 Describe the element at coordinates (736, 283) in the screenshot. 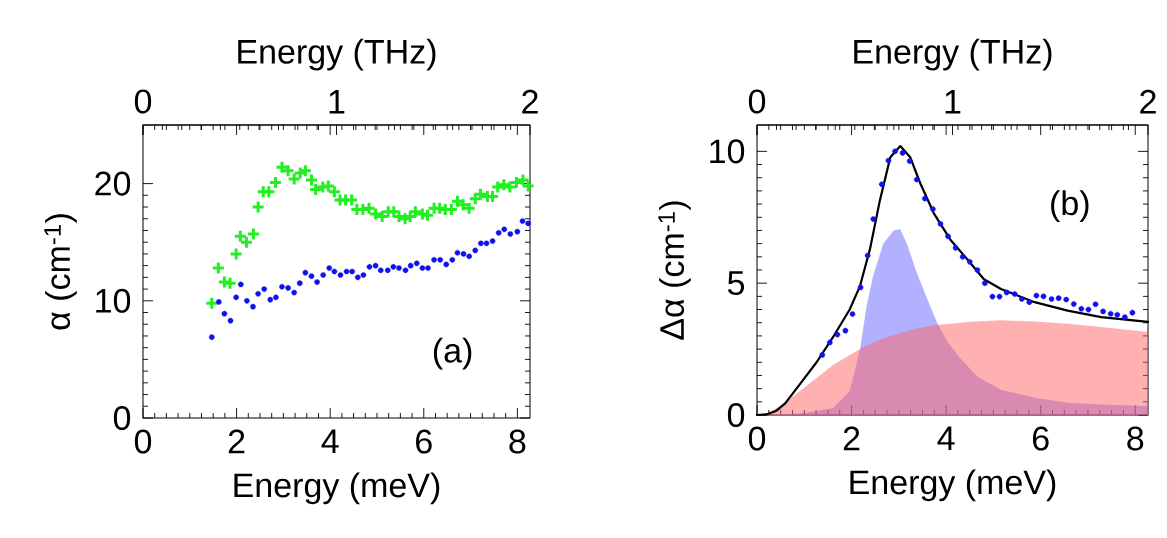

I see `y-tick-label: 5` at that location.